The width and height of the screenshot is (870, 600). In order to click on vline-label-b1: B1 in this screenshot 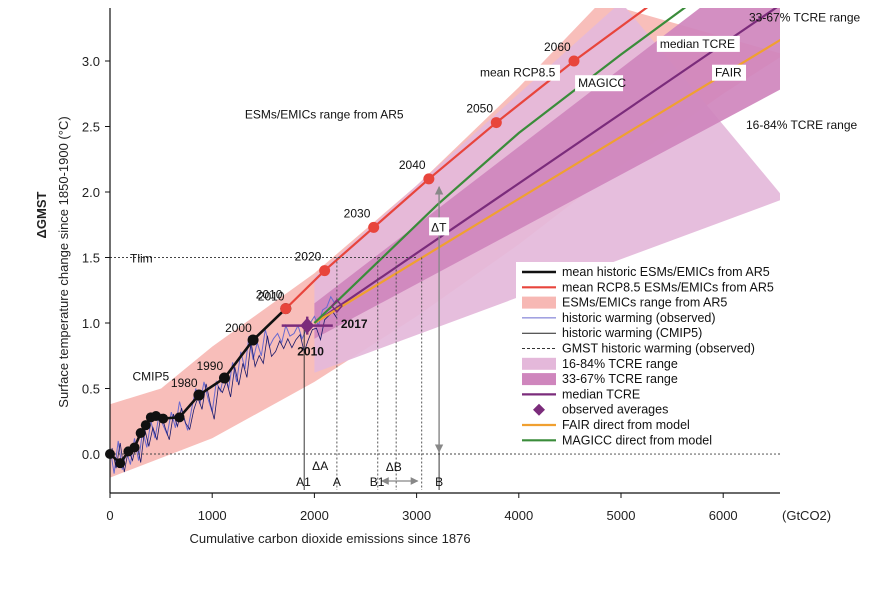, I will do `click(377, 482)`.